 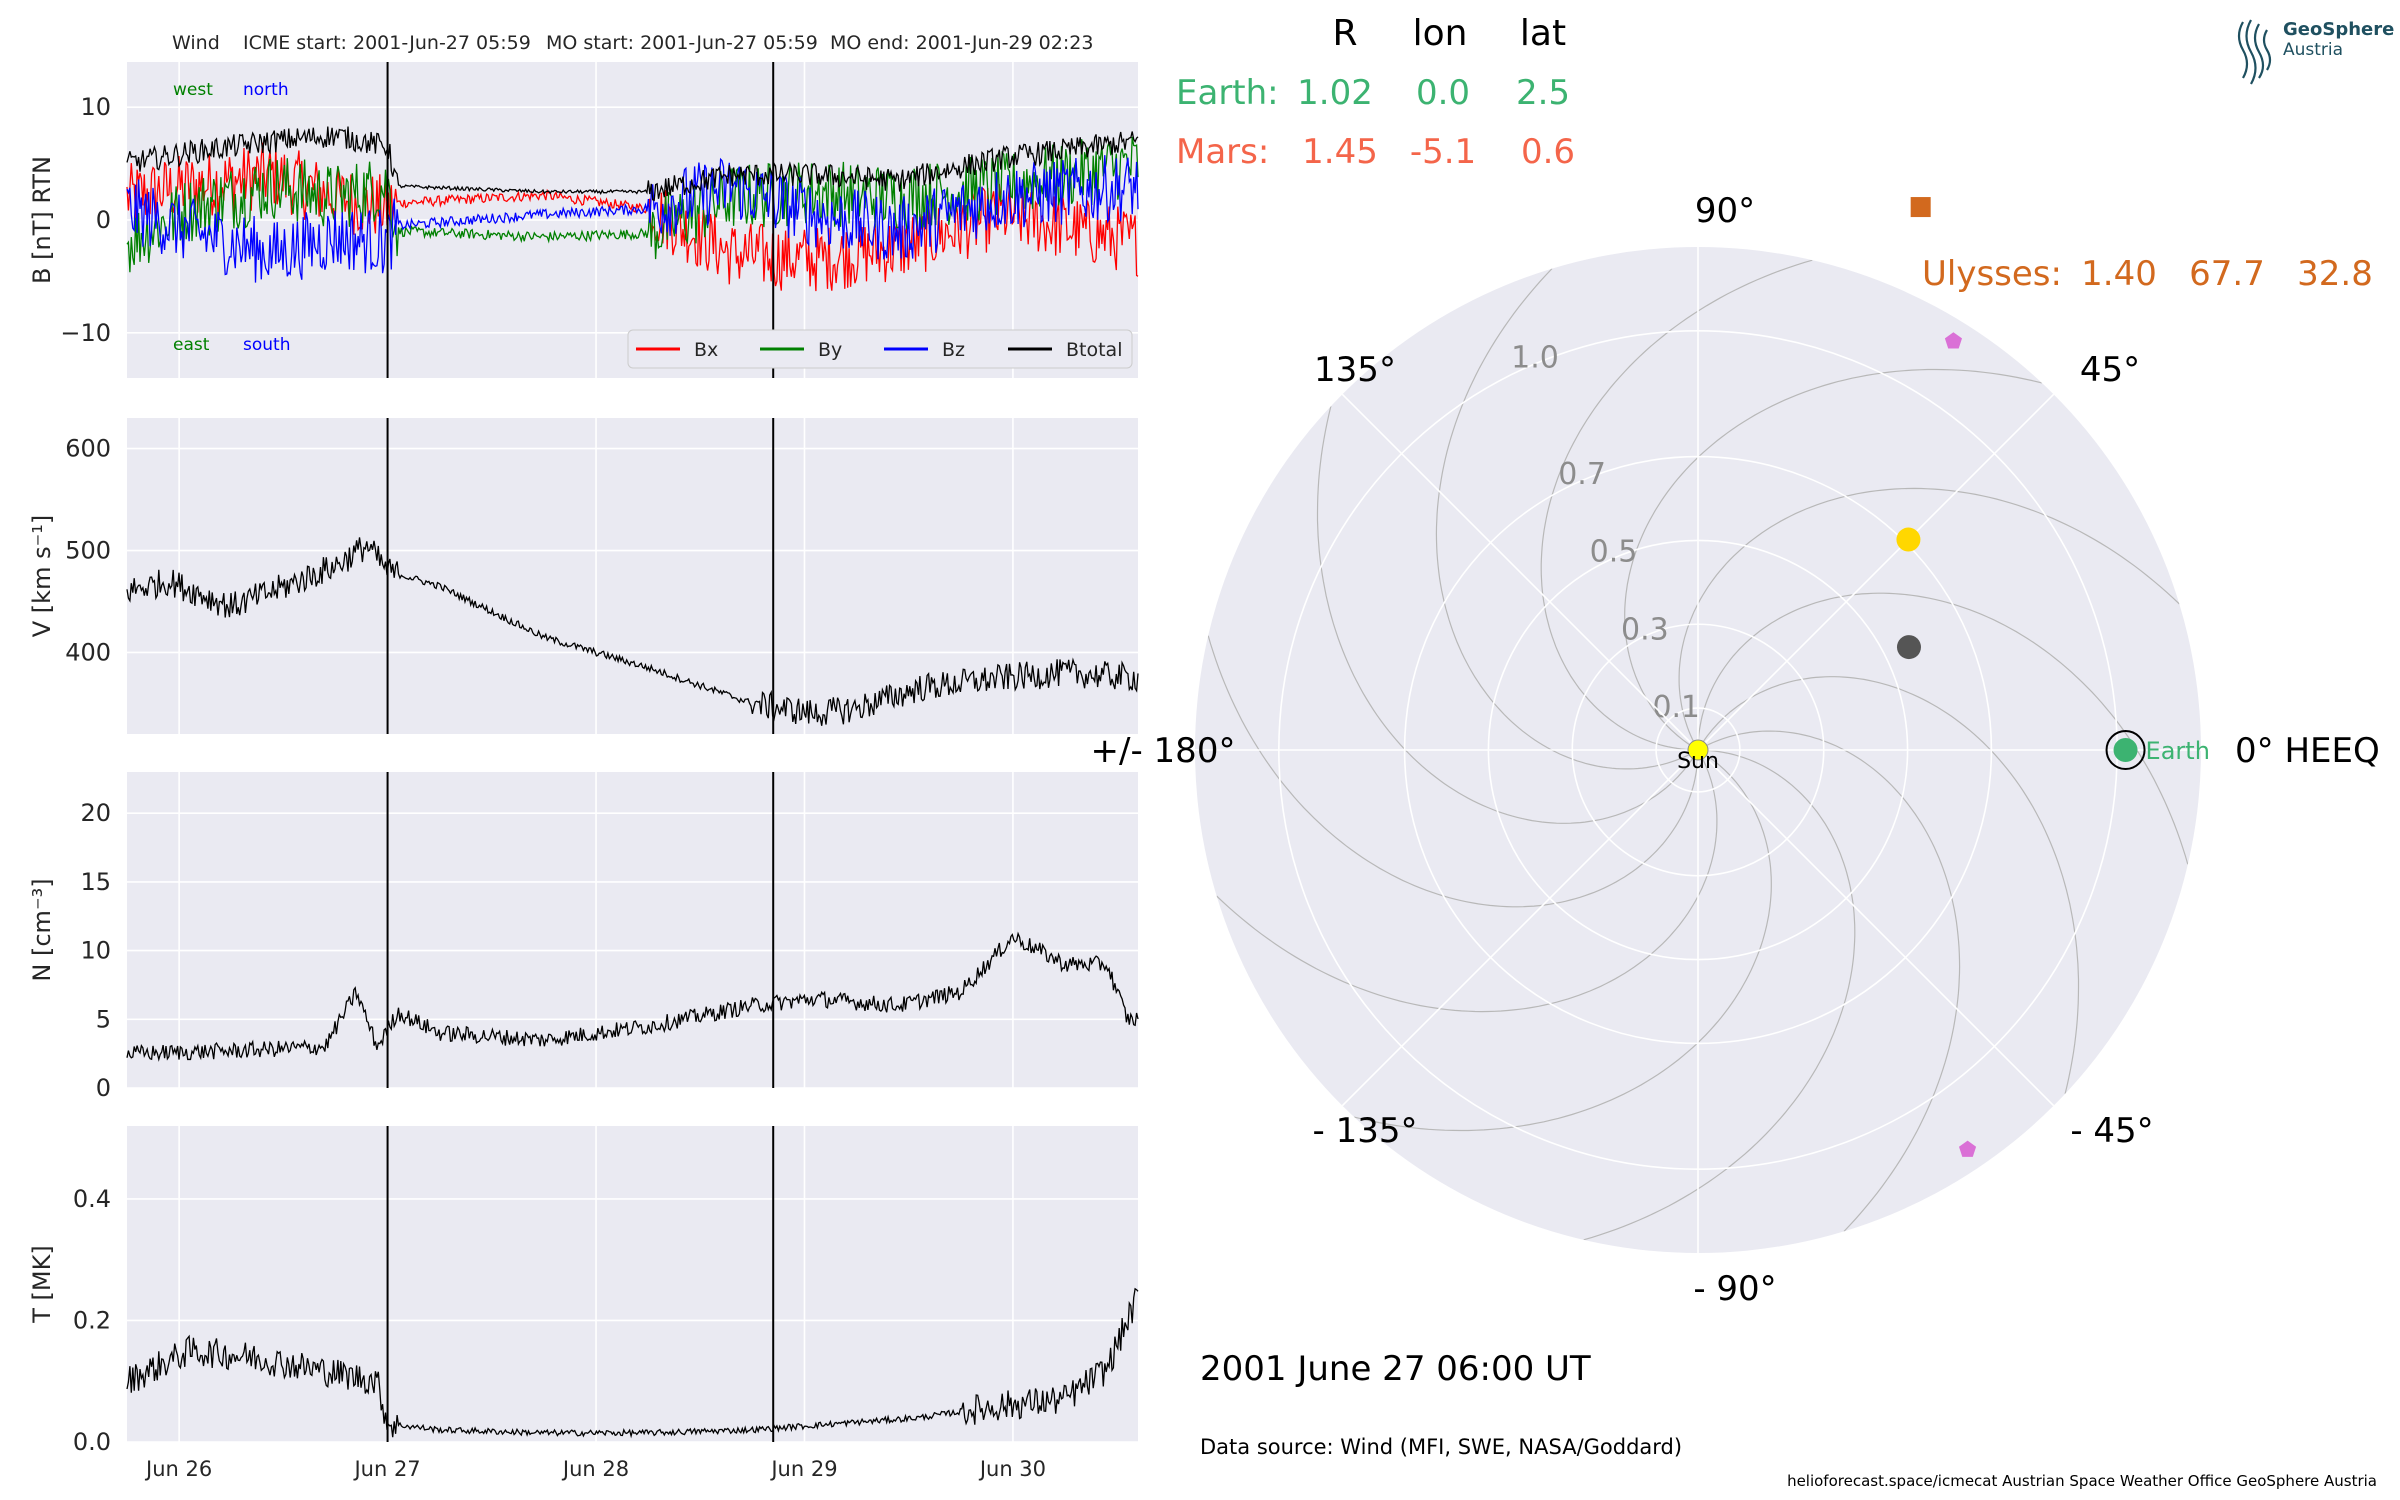 What do you see at coordinates (1163, 751) in the screenshot?
I see `angle-label: +/- 180°` at bounding box center [1163, 751].